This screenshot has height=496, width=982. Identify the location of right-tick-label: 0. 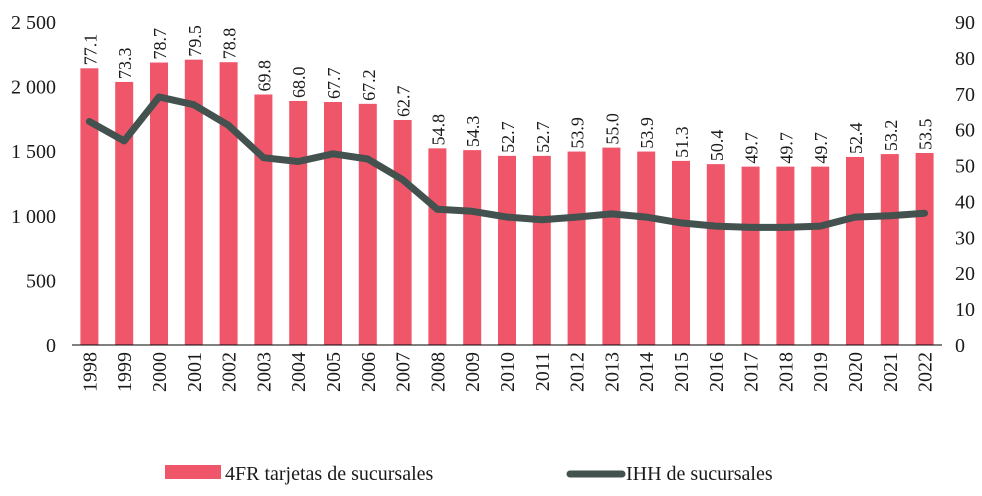
(960, 346).